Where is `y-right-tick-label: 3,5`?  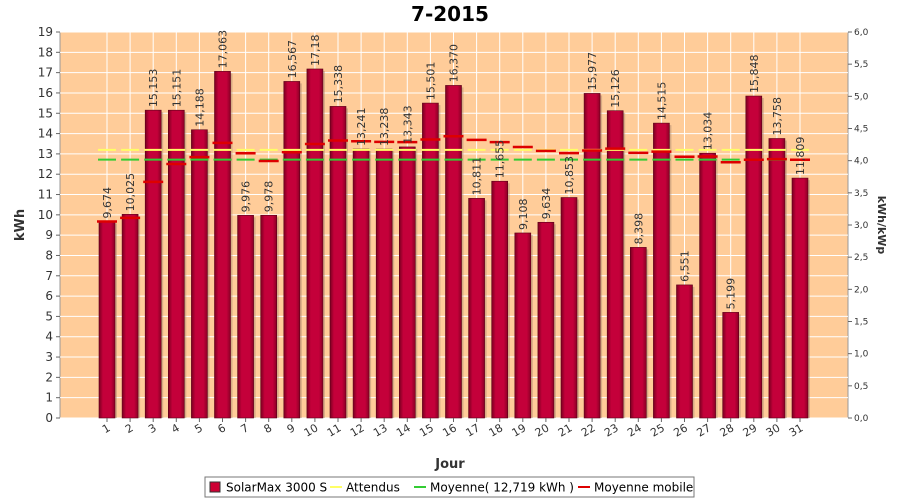 y-right-tick-label: 3,5 is located at coordinates (861, 194).